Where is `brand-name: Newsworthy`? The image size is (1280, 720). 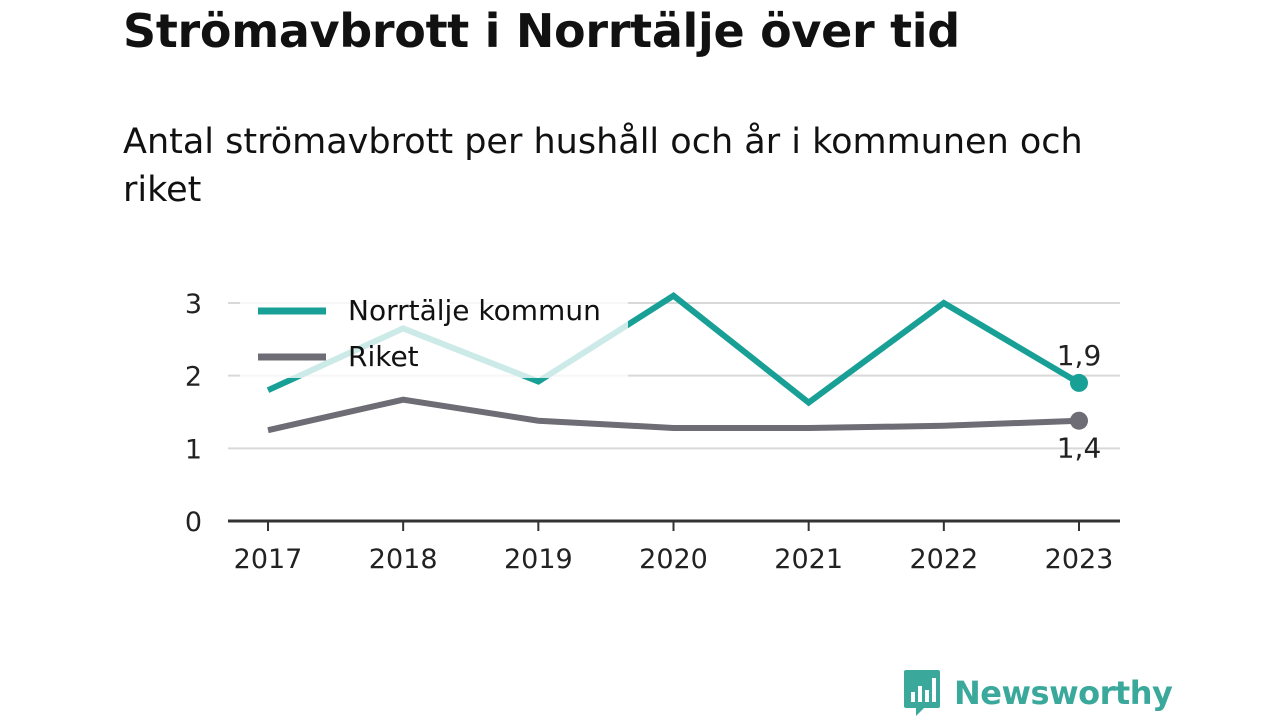
brand-name: Newsworthy is located at coordinates (1063, 693).